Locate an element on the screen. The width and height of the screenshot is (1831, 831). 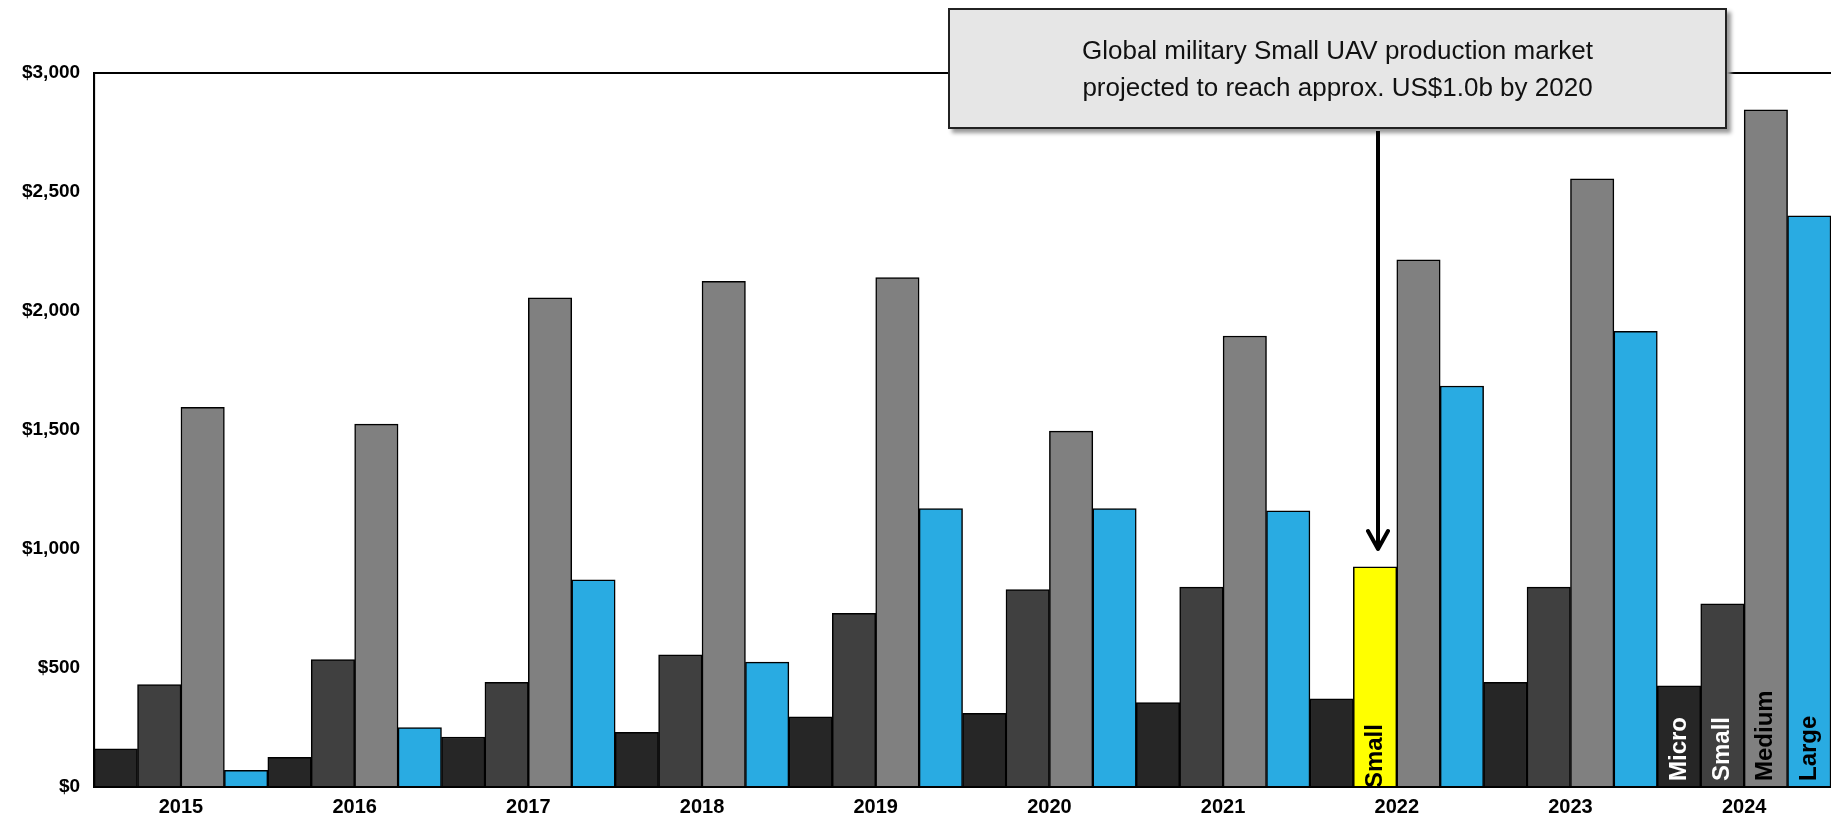
series-label: Large is located at coordinates (1807, 748).